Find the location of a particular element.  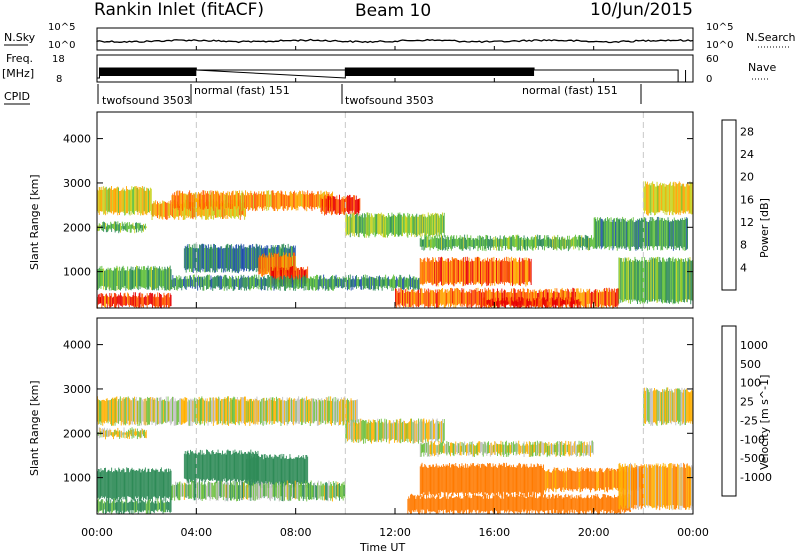

cpid-mode-label-1: normal (fast) 151 is located at coordinates (242, 90).